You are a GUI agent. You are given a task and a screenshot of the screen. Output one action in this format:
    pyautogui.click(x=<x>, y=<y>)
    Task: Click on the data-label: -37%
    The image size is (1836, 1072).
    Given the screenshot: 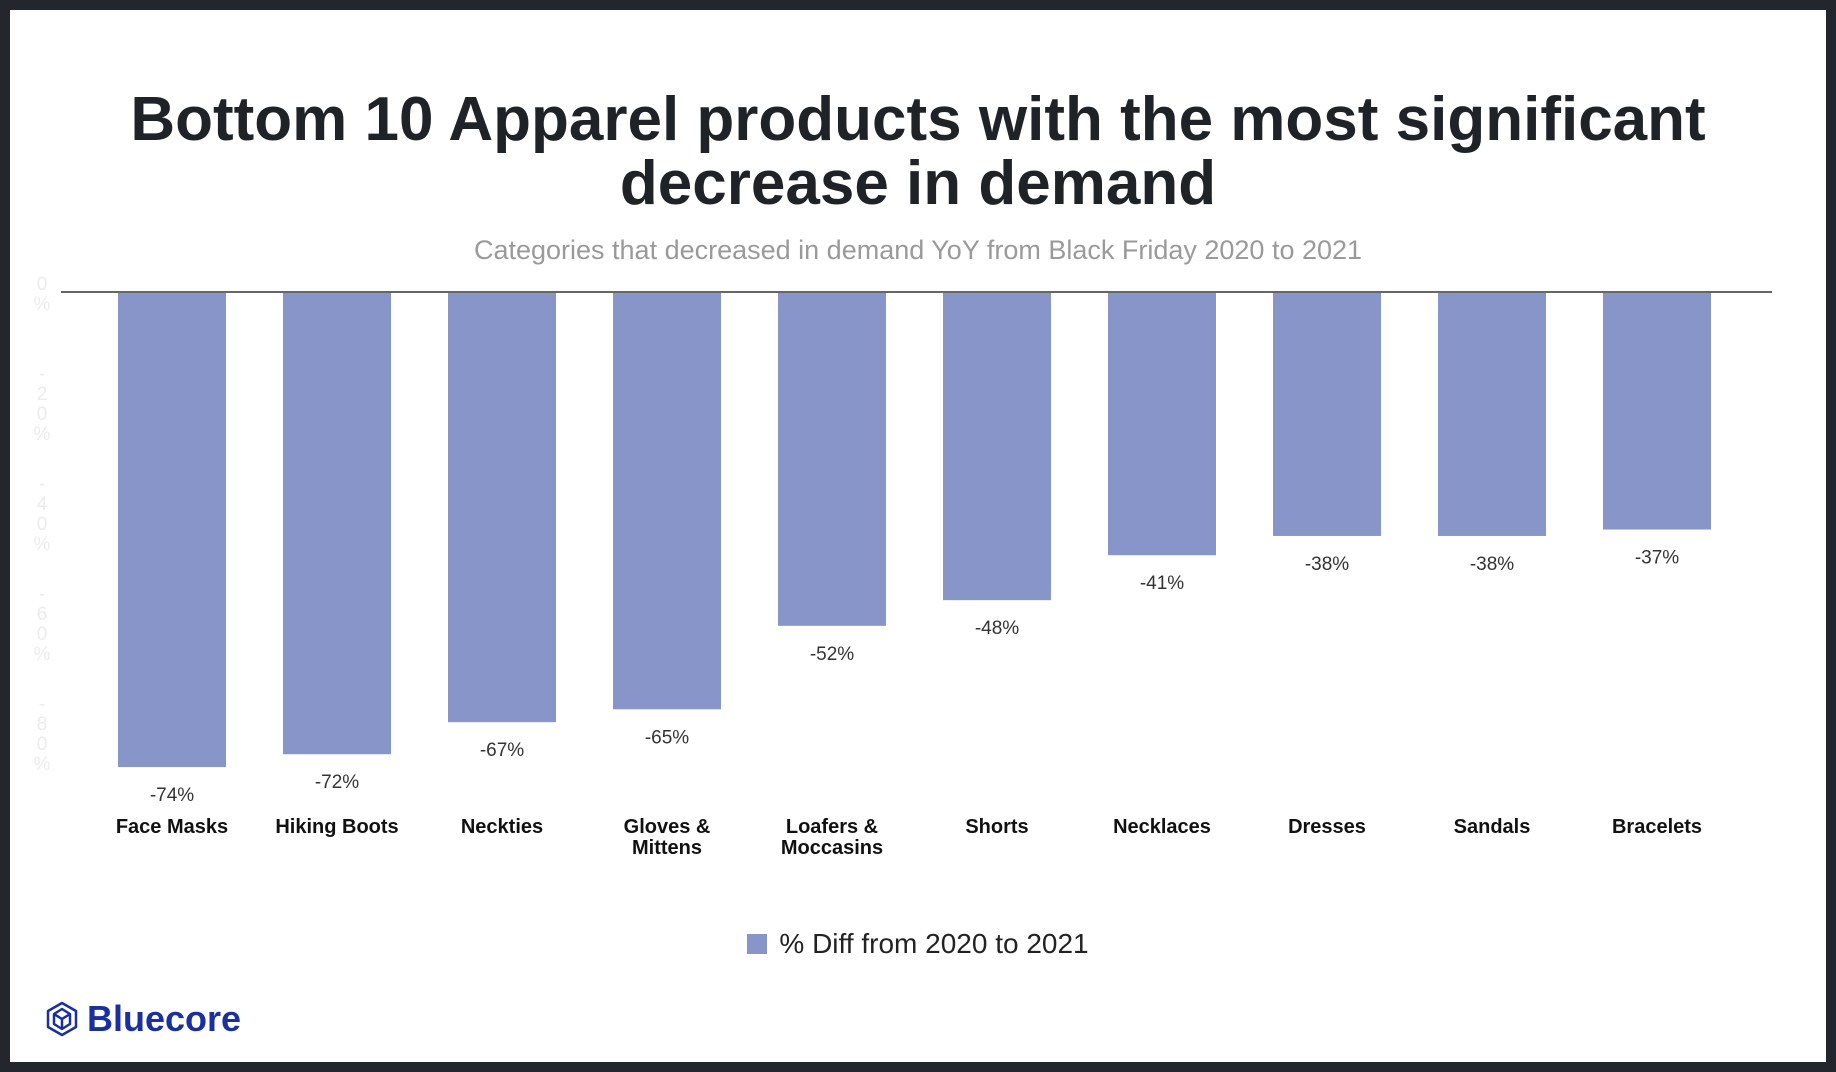 What is the action you would take?
    pyautogui.click(x=1657, y=558)
    